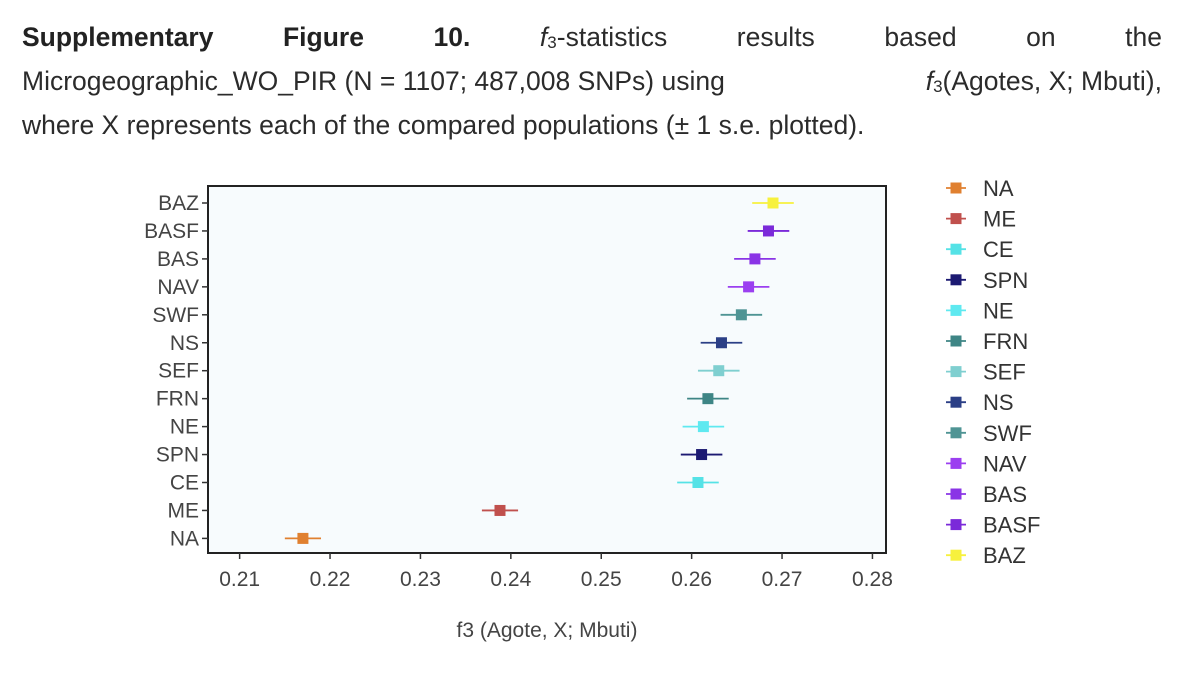 The image size is (1200, 700). I want to click on x-tick-label: 0.22, so click(330, 579).